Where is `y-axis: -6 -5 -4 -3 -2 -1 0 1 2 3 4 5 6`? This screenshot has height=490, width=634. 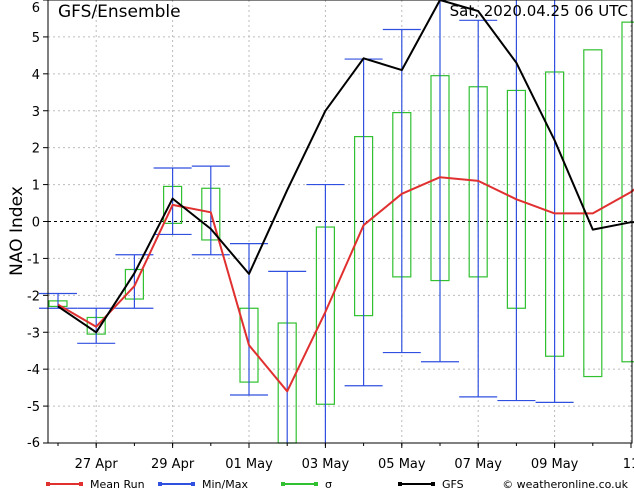
y-axis: -6 -5 -4 -3 -2 -1 0 1 2 3 4 5 6 is located at coordinates (37, 225).